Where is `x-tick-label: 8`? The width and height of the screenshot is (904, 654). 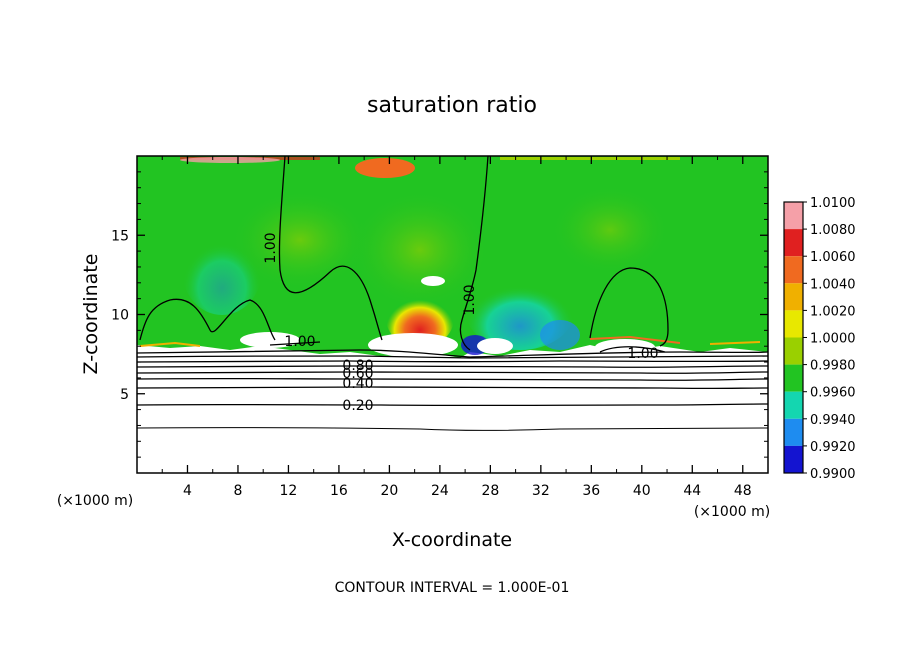
x-tick-label: 8 is located at coordinates (237, 491).